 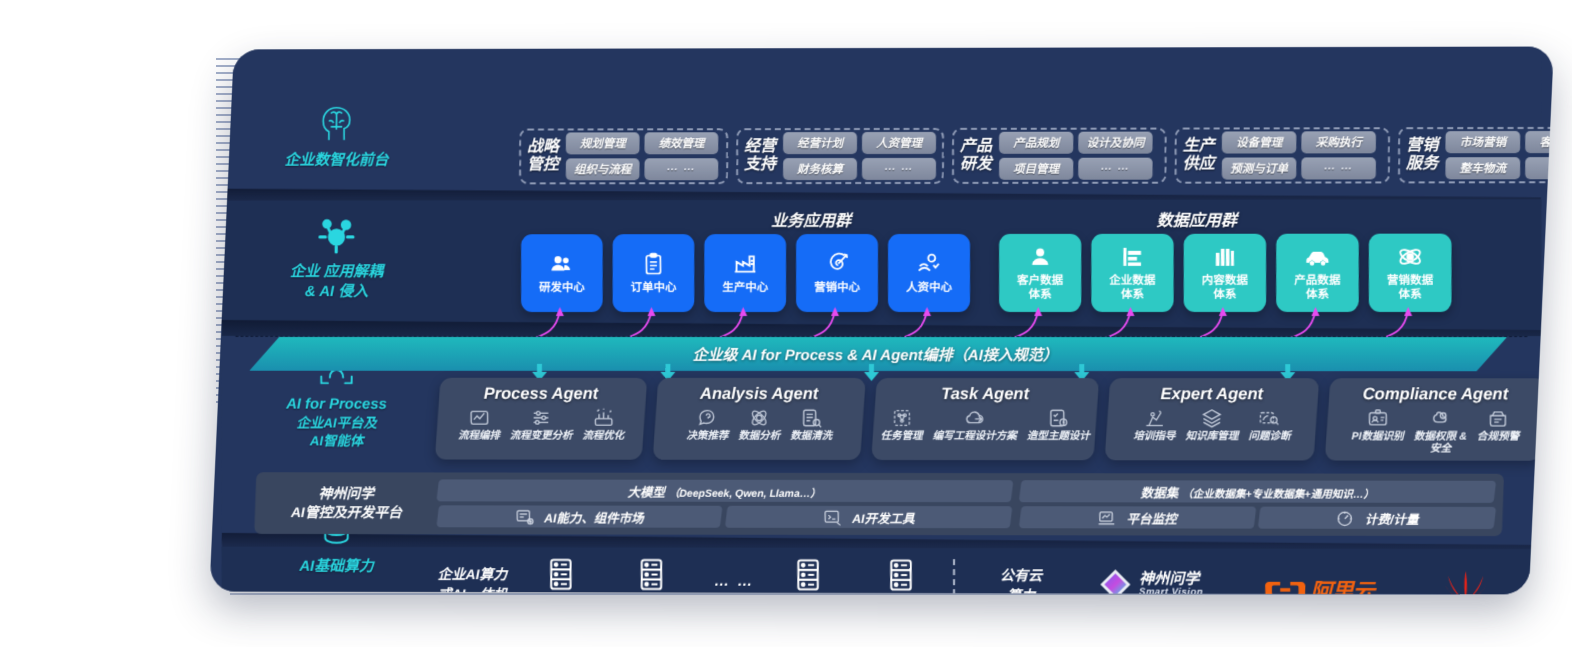 What do you see at coordinates (901, 574) in the screenshot?
I see `infra-ai-appliance-2: AI一体机` at bounding box center [901, 574].